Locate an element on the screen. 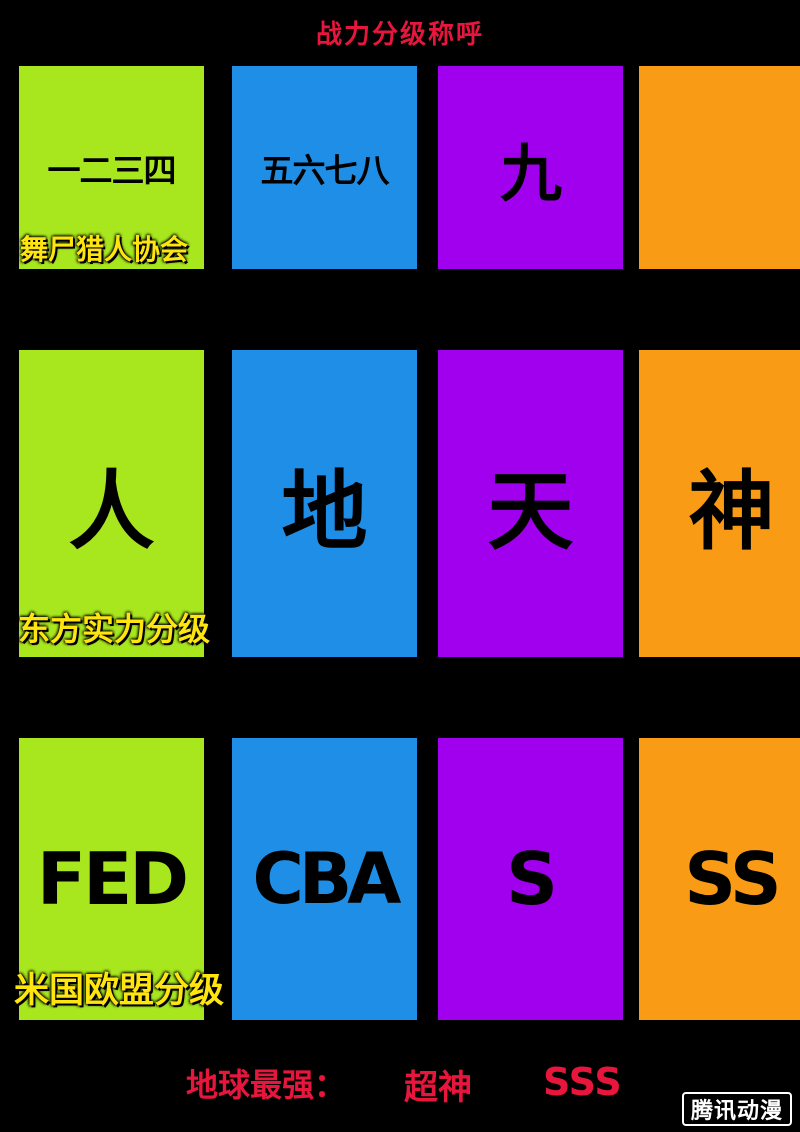 This screenshot has width=800, height=1132. bottom-label: 地球最强： is located at coordinates (266, 1085).